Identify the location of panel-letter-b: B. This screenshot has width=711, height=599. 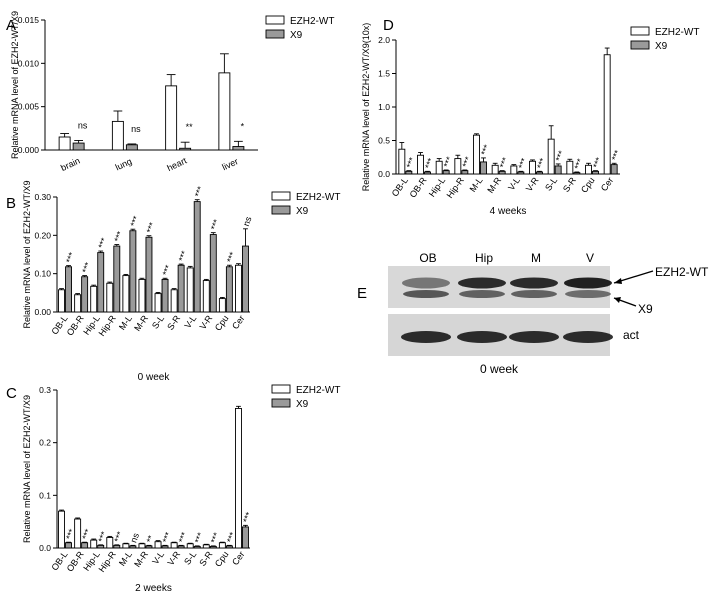
(11, 203).